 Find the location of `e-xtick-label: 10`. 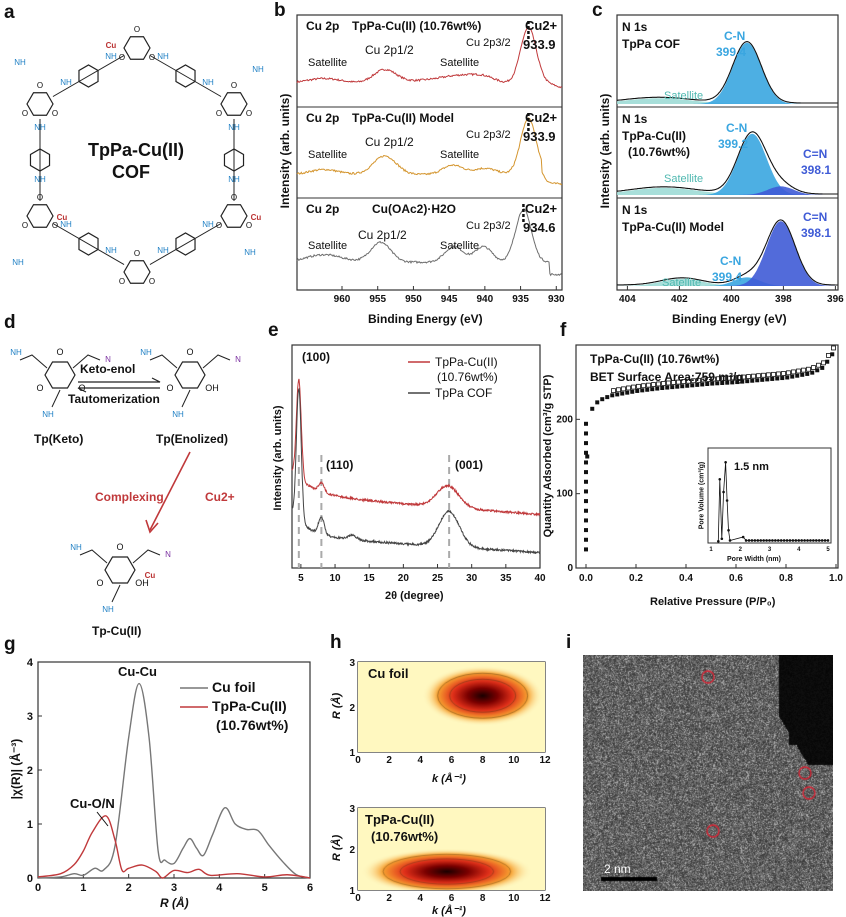

e-xtick-label: 10 is located at coordinates (335, 578).